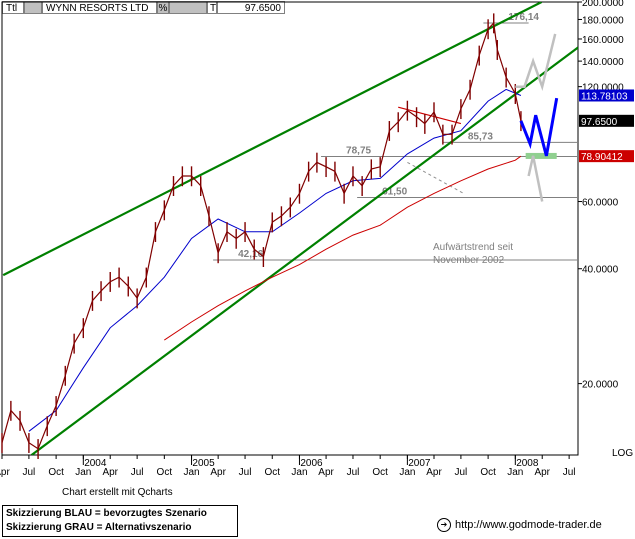 This screenshot has height=539, width=635. What do you see at coordinates (117, 492) in the screenshot?
I see `chart-credit: Chart erstellt mit Qcharts` at bounding box center [117, 492].